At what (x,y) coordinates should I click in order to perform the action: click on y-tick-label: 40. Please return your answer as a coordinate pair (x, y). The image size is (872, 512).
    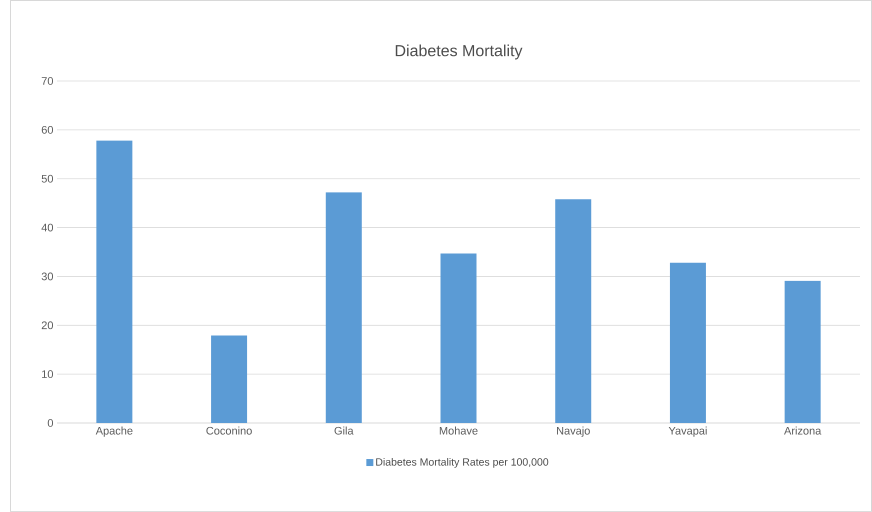
    Looking at the image, I should click on (47, 228).